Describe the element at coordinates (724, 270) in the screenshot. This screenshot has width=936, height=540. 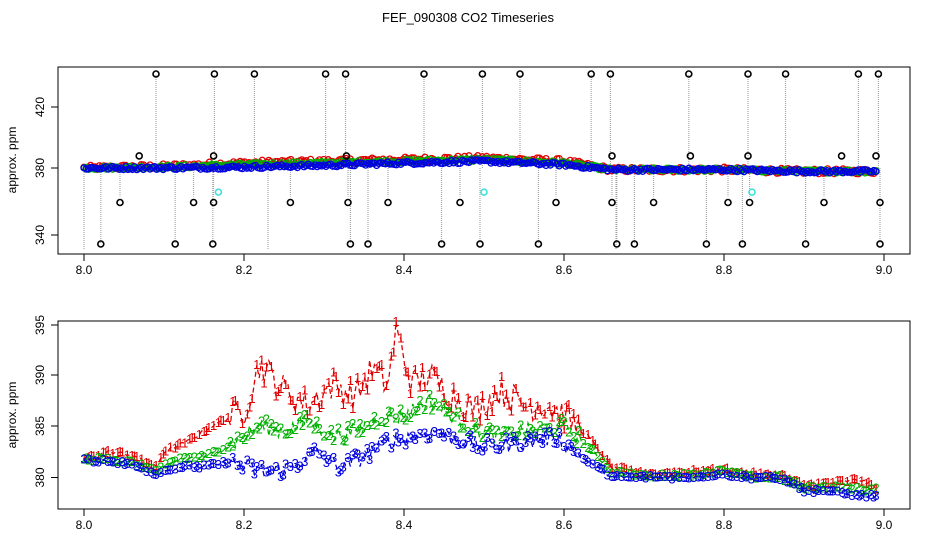
I see `top-x-tick-label: 8.8` at that location.